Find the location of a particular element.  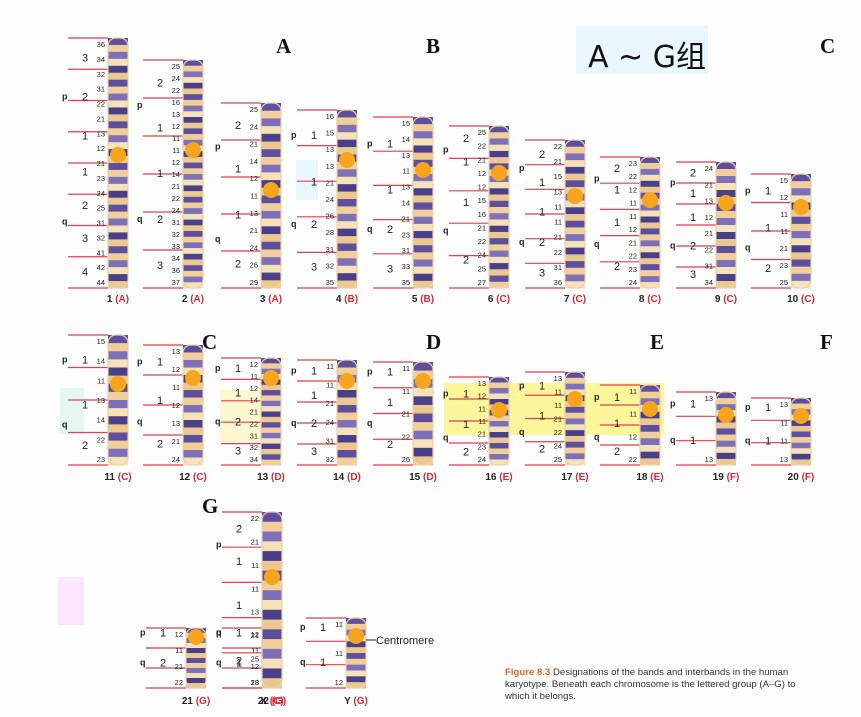

chr-y-p-arm-label: p is located at coordinates (303, 627).